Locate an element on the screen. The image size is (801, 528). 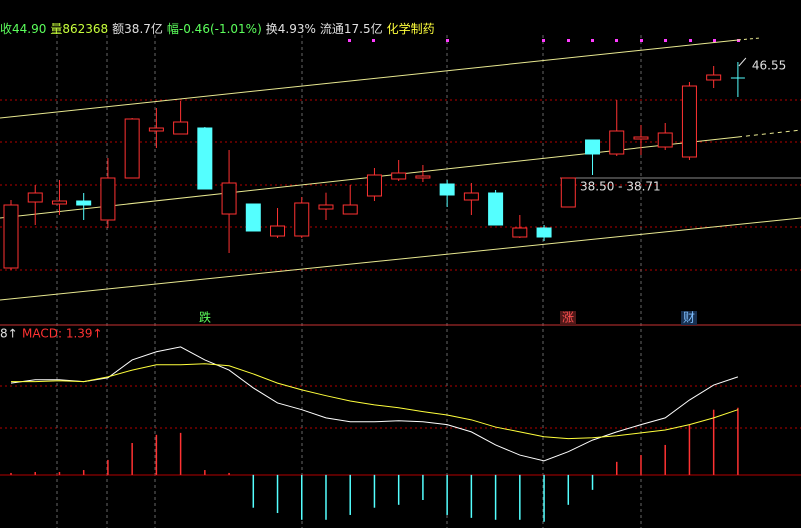
quote-field: 额38.7亿 is located at coordinates (137, 29).